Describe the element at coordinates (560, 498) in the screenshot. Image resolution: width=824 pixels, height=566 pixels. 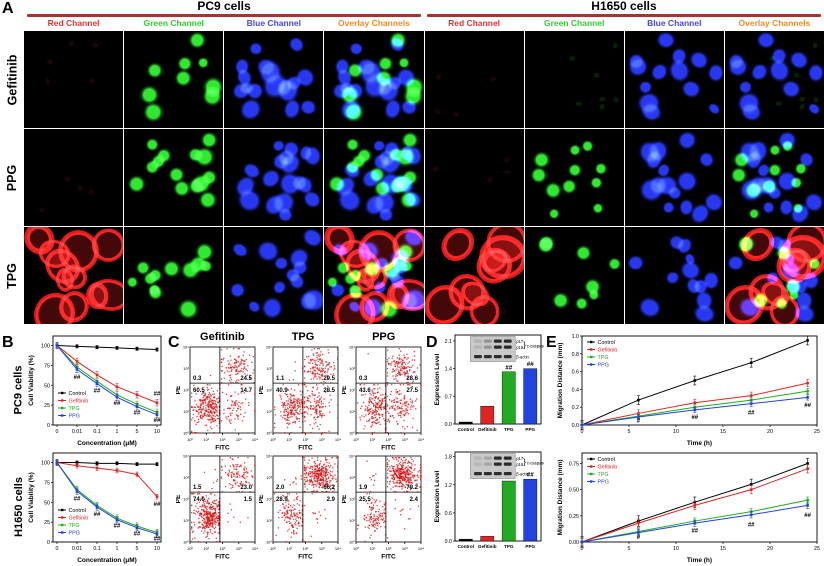
I see `svg-text: Migration Distance (mm)` at that location.